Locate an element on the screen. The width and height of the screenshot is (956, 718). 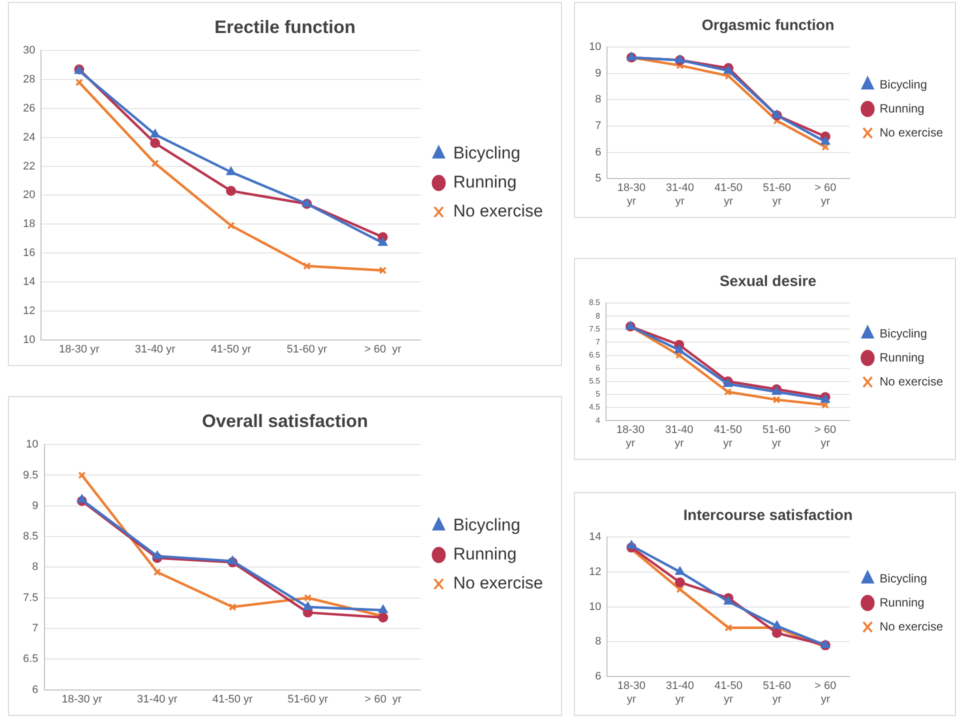
y-tick-label: 22 is located at coordinates (29, 166).